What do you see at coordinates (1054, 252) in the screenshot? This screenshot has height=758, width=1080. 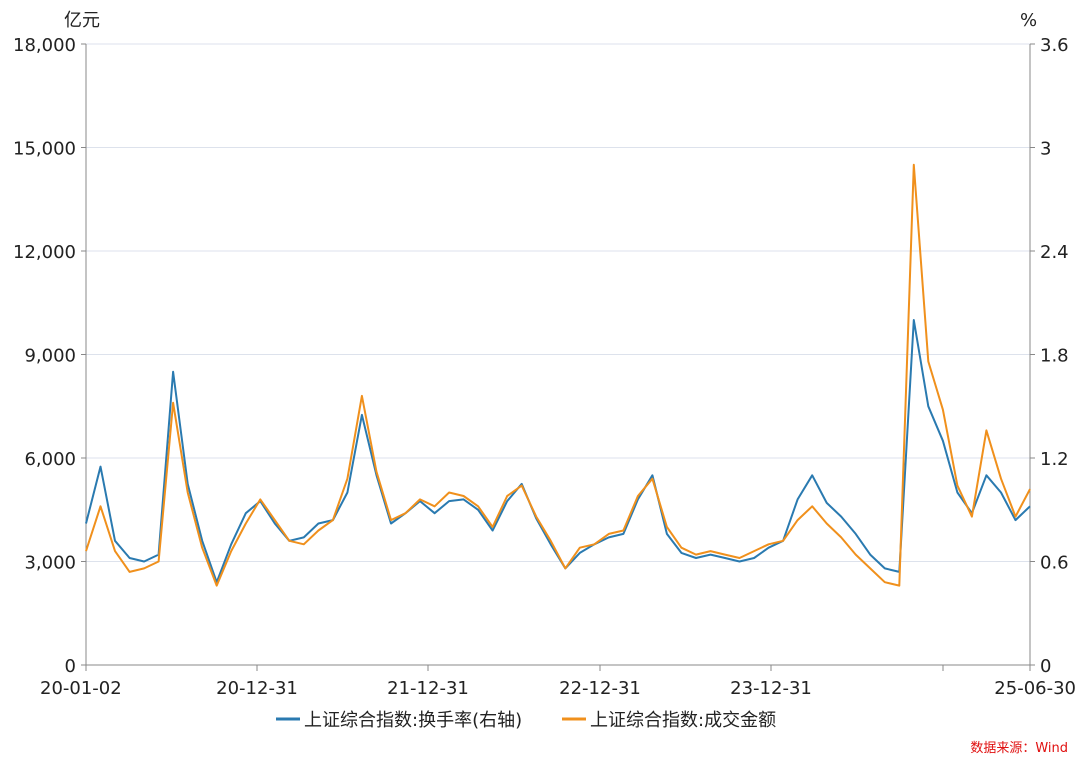 I see `right-tick-label: 2.4` at bounding box center [1054, 252].